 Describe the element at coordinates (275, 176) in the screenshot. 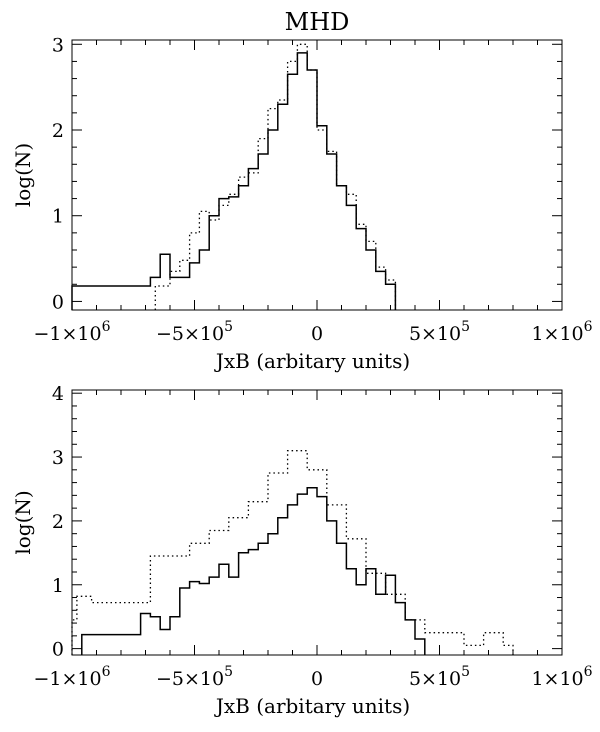

I see `histogram-dotted-series` at that location.